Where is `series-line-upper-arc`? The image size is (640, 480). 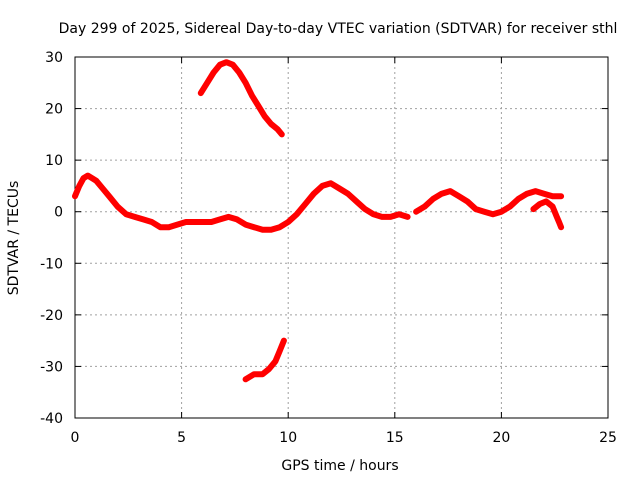
series-line-upper-arc is located at coordinates (241, 98).